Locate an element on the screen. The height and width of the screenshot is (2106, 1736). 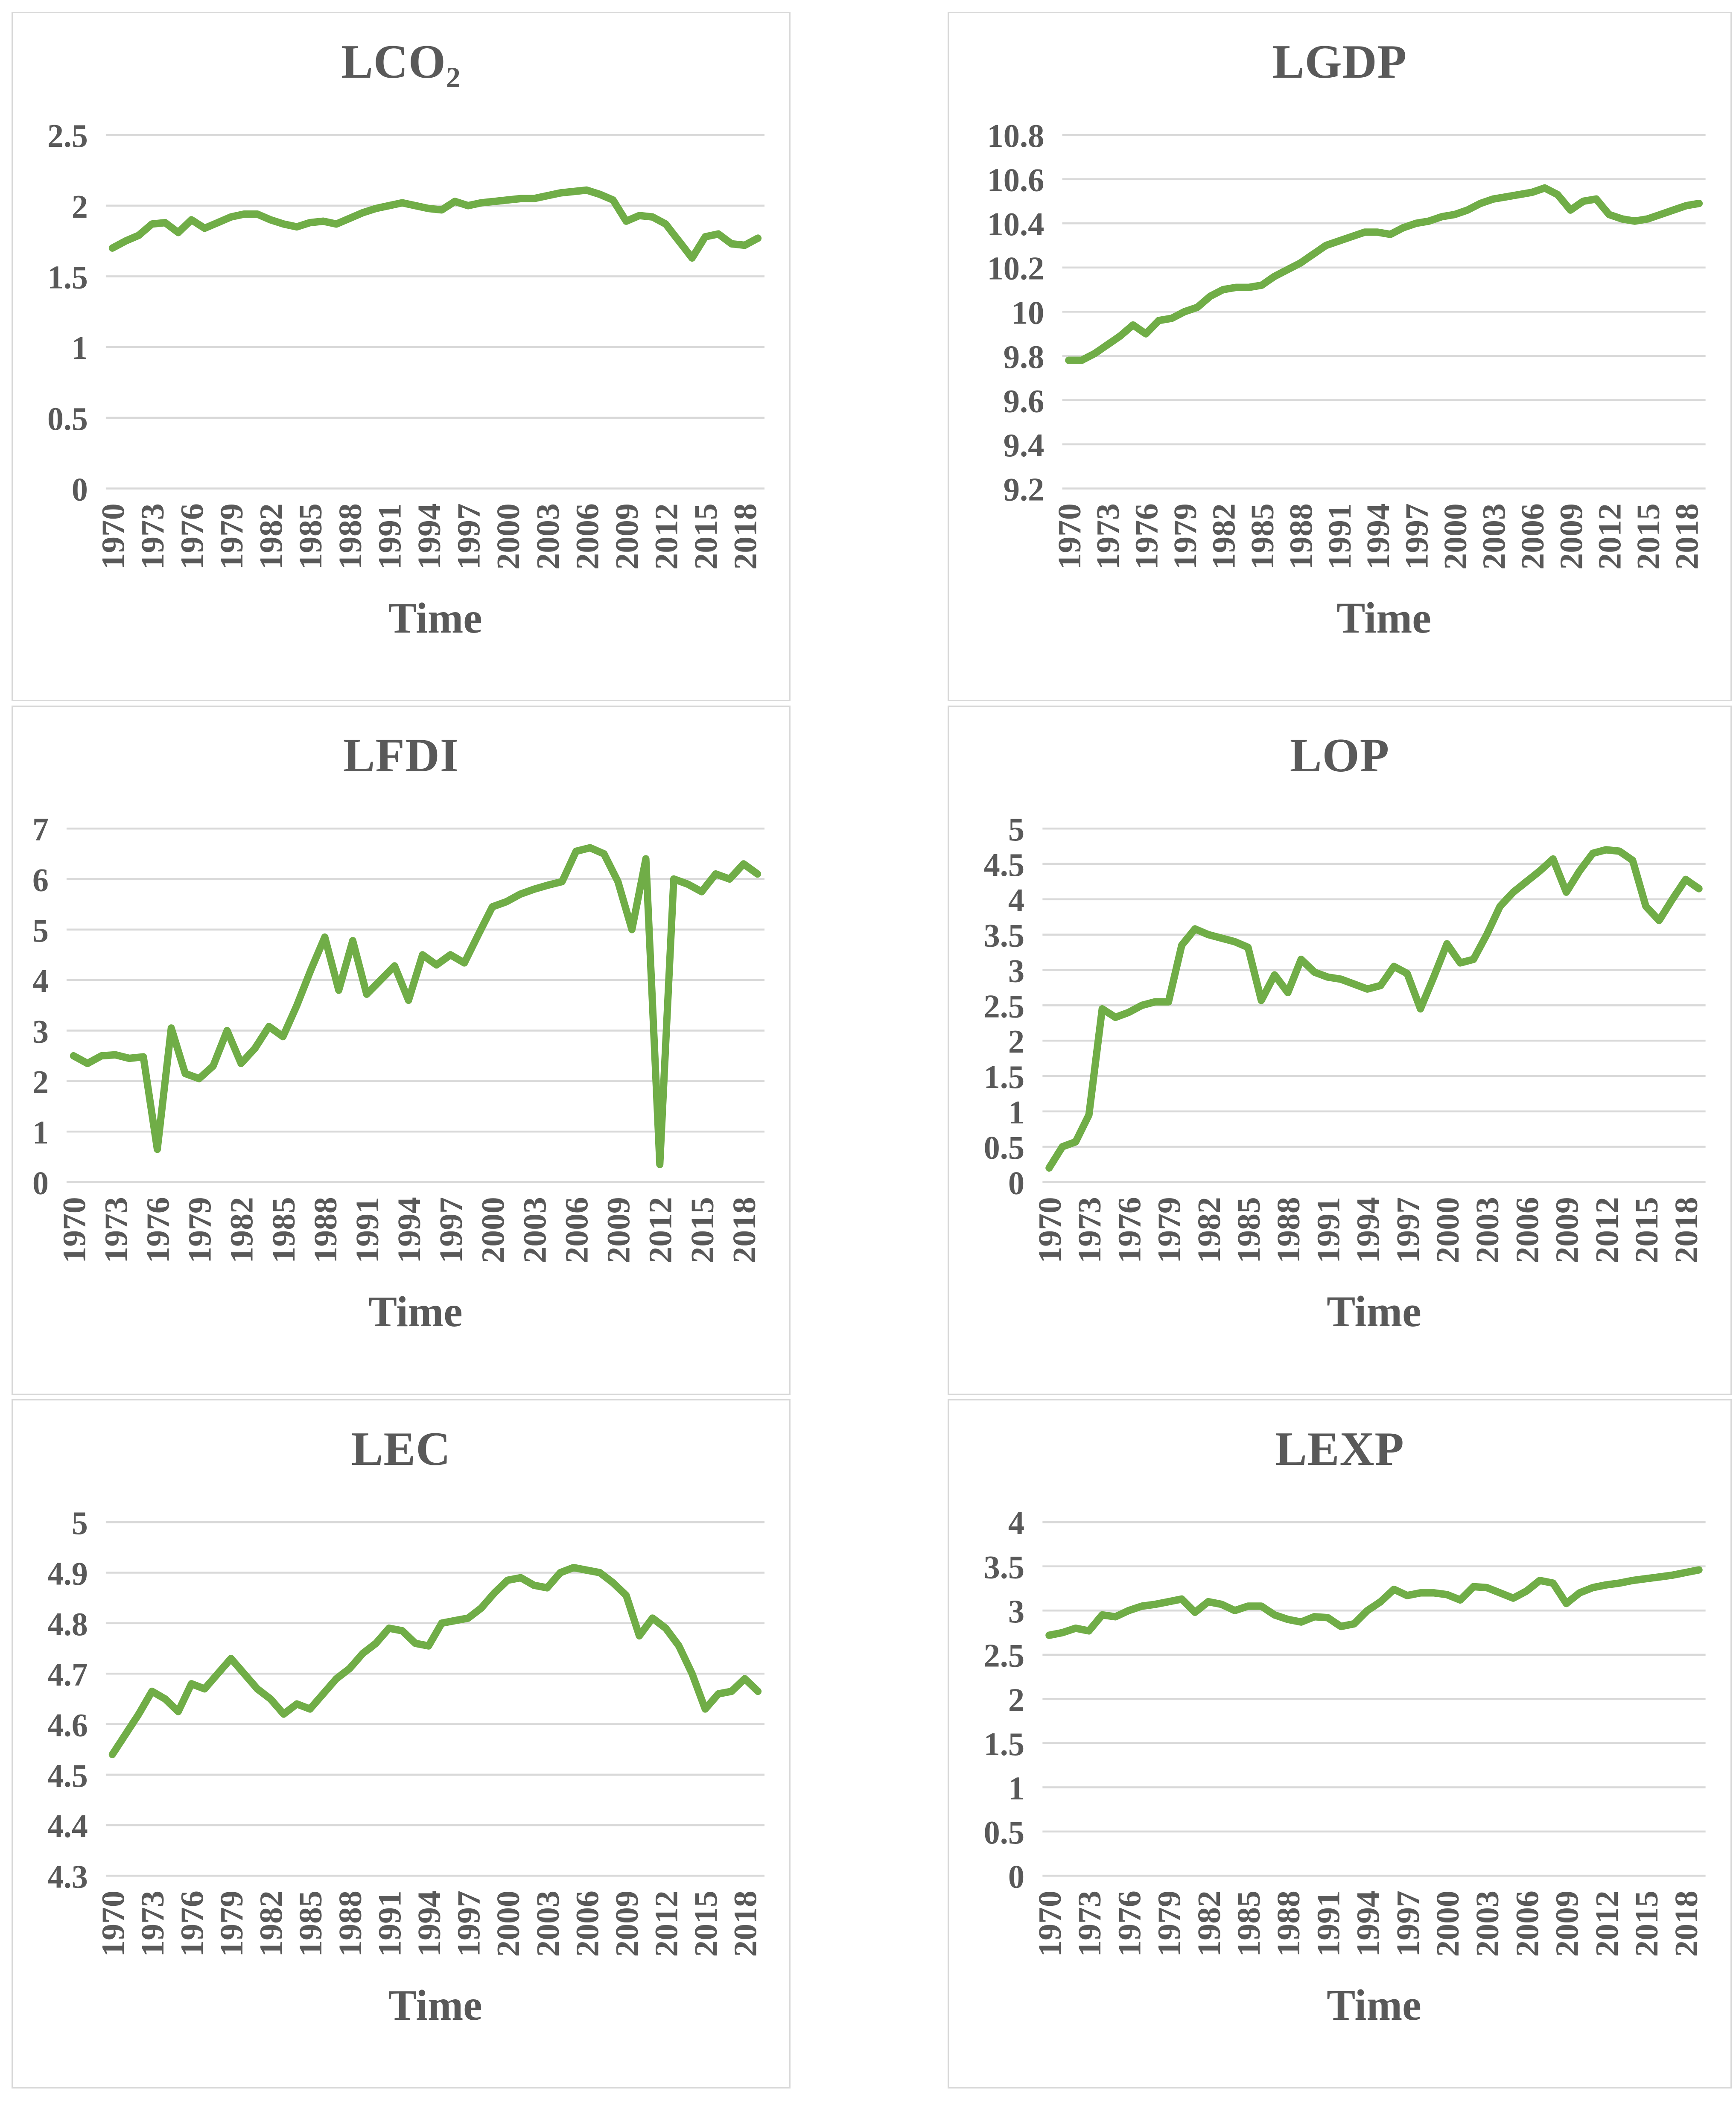
y-tick-label: 9.2 is located at coordinates (1024, 489).